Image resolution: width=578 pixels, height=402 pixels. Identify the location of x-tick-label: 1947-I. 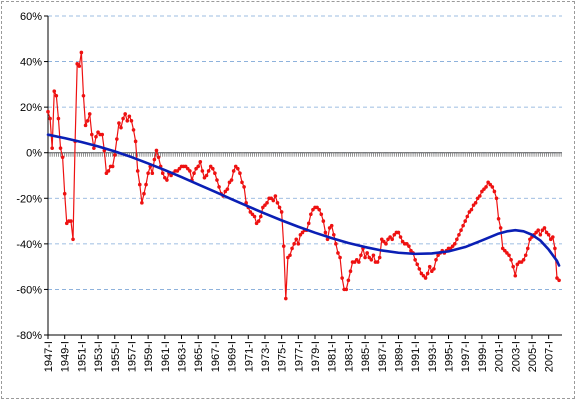
(49, 356).